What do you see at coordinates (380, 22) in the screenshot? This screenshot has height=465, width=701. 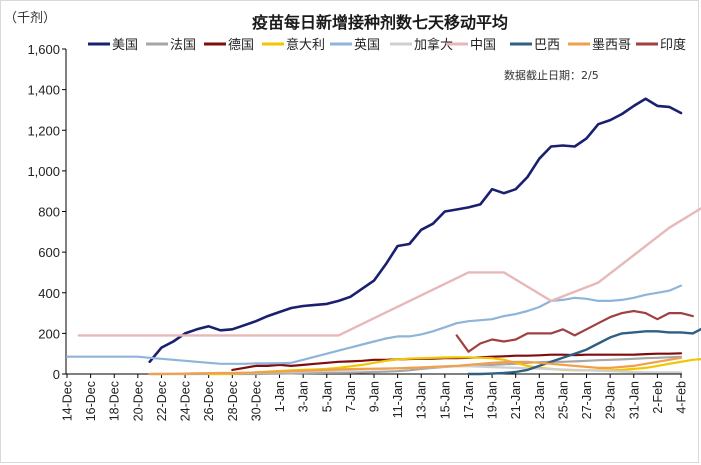 I see `chart-title: 疫苗每日新增接种剂数七天移动平均` at bounding box center [380, 22].